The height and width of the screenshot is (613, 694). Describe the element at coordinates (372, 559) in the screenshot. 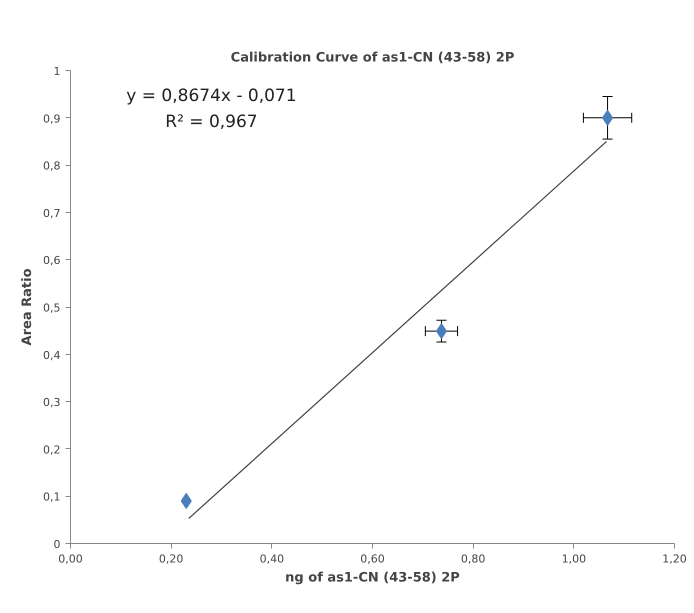

I see `x-tick-label: 0,60` at that location.